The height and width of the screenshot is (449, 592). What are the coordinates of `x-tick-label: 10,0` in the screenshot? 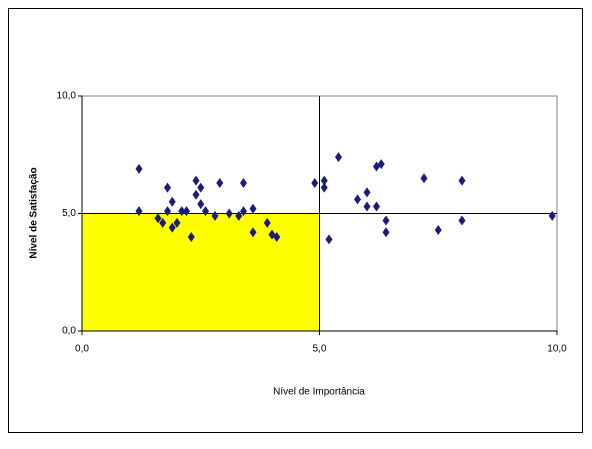 It's located at (557, 349).